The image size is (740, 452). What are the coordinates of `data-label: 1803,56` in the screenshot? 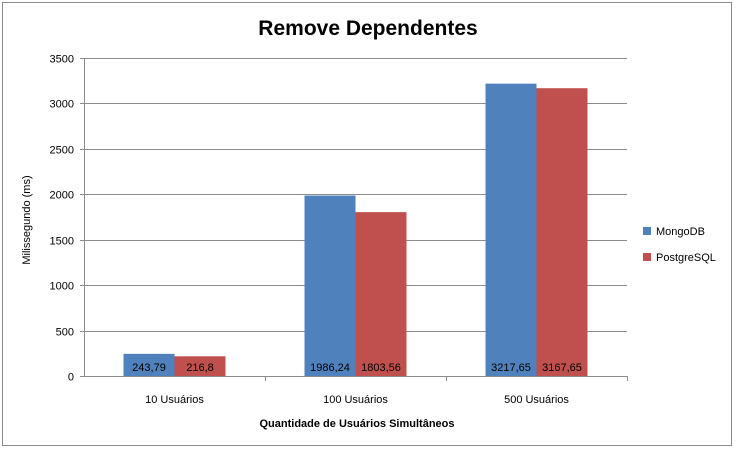 It's located at (381, 368).